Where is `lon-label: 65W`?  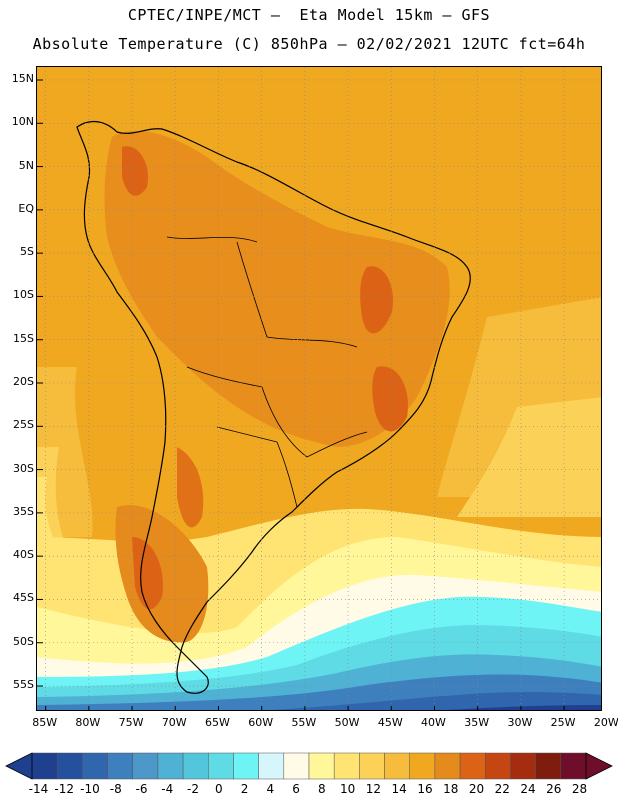 lon-label: 65W is located at coordinates (217, 722).